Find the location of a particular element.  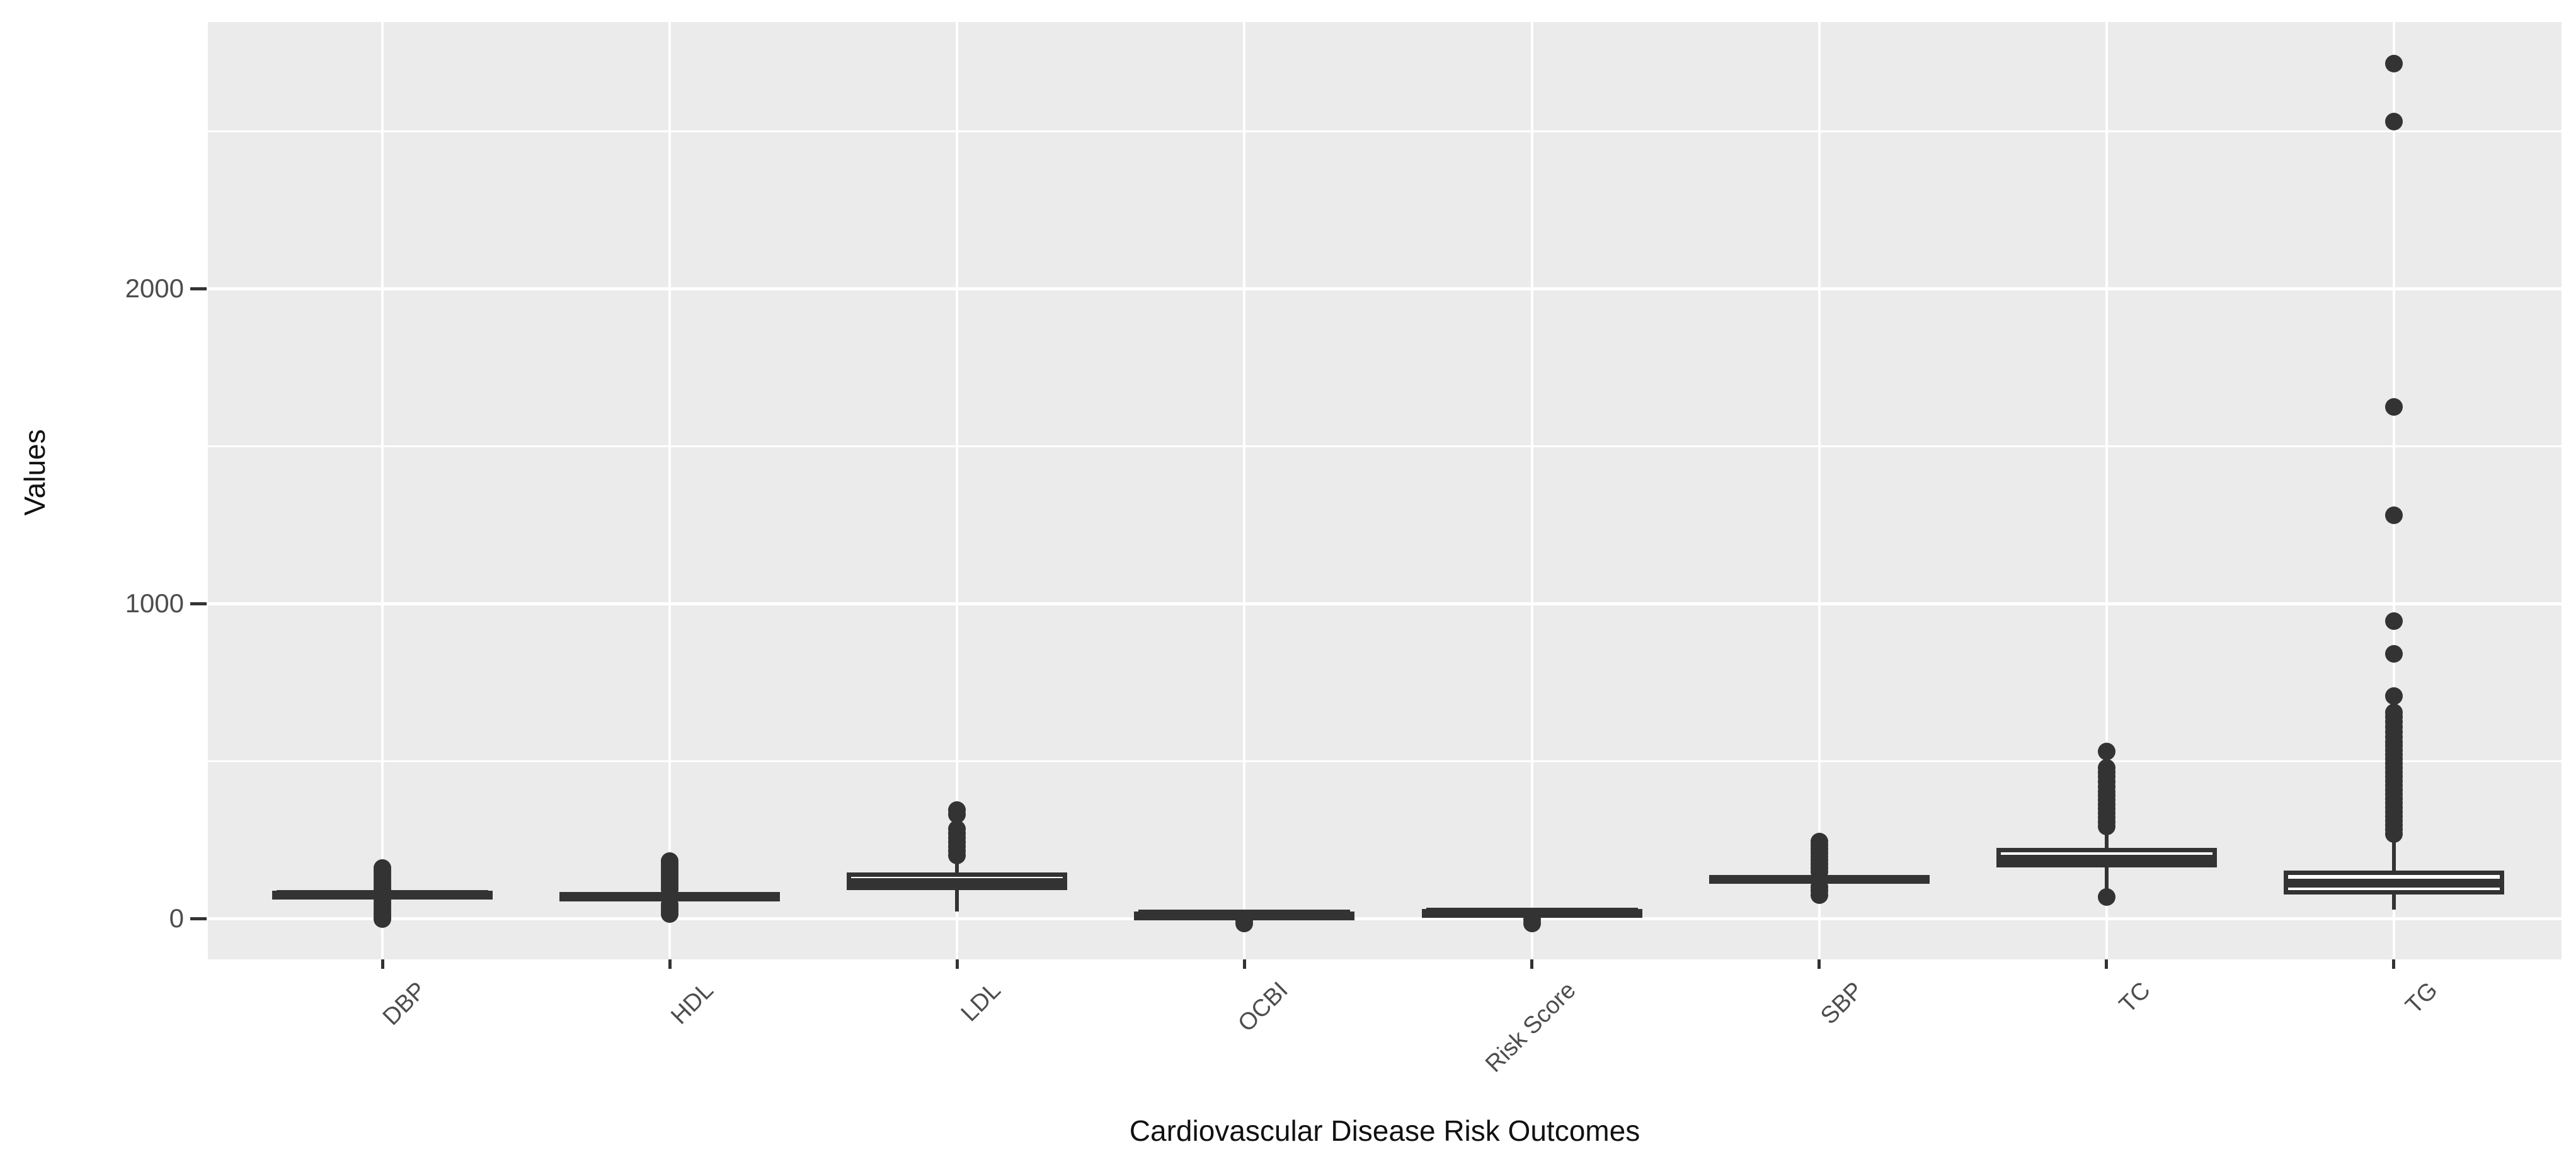

x-axis-title: Cardiovascular Disease Risk Outcomes is located at coordinates (1384, 1130).